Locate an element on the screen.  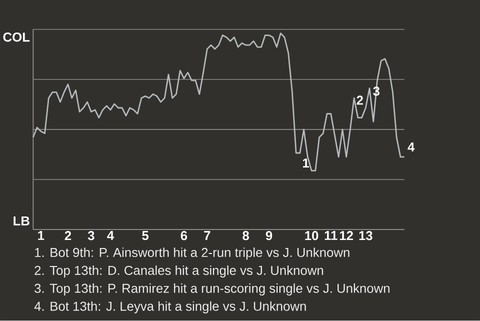
text: 3. Top 13th: P. Ramirez hit a run-scoring single vs J. Unknown is located at coordinates (212, 290).